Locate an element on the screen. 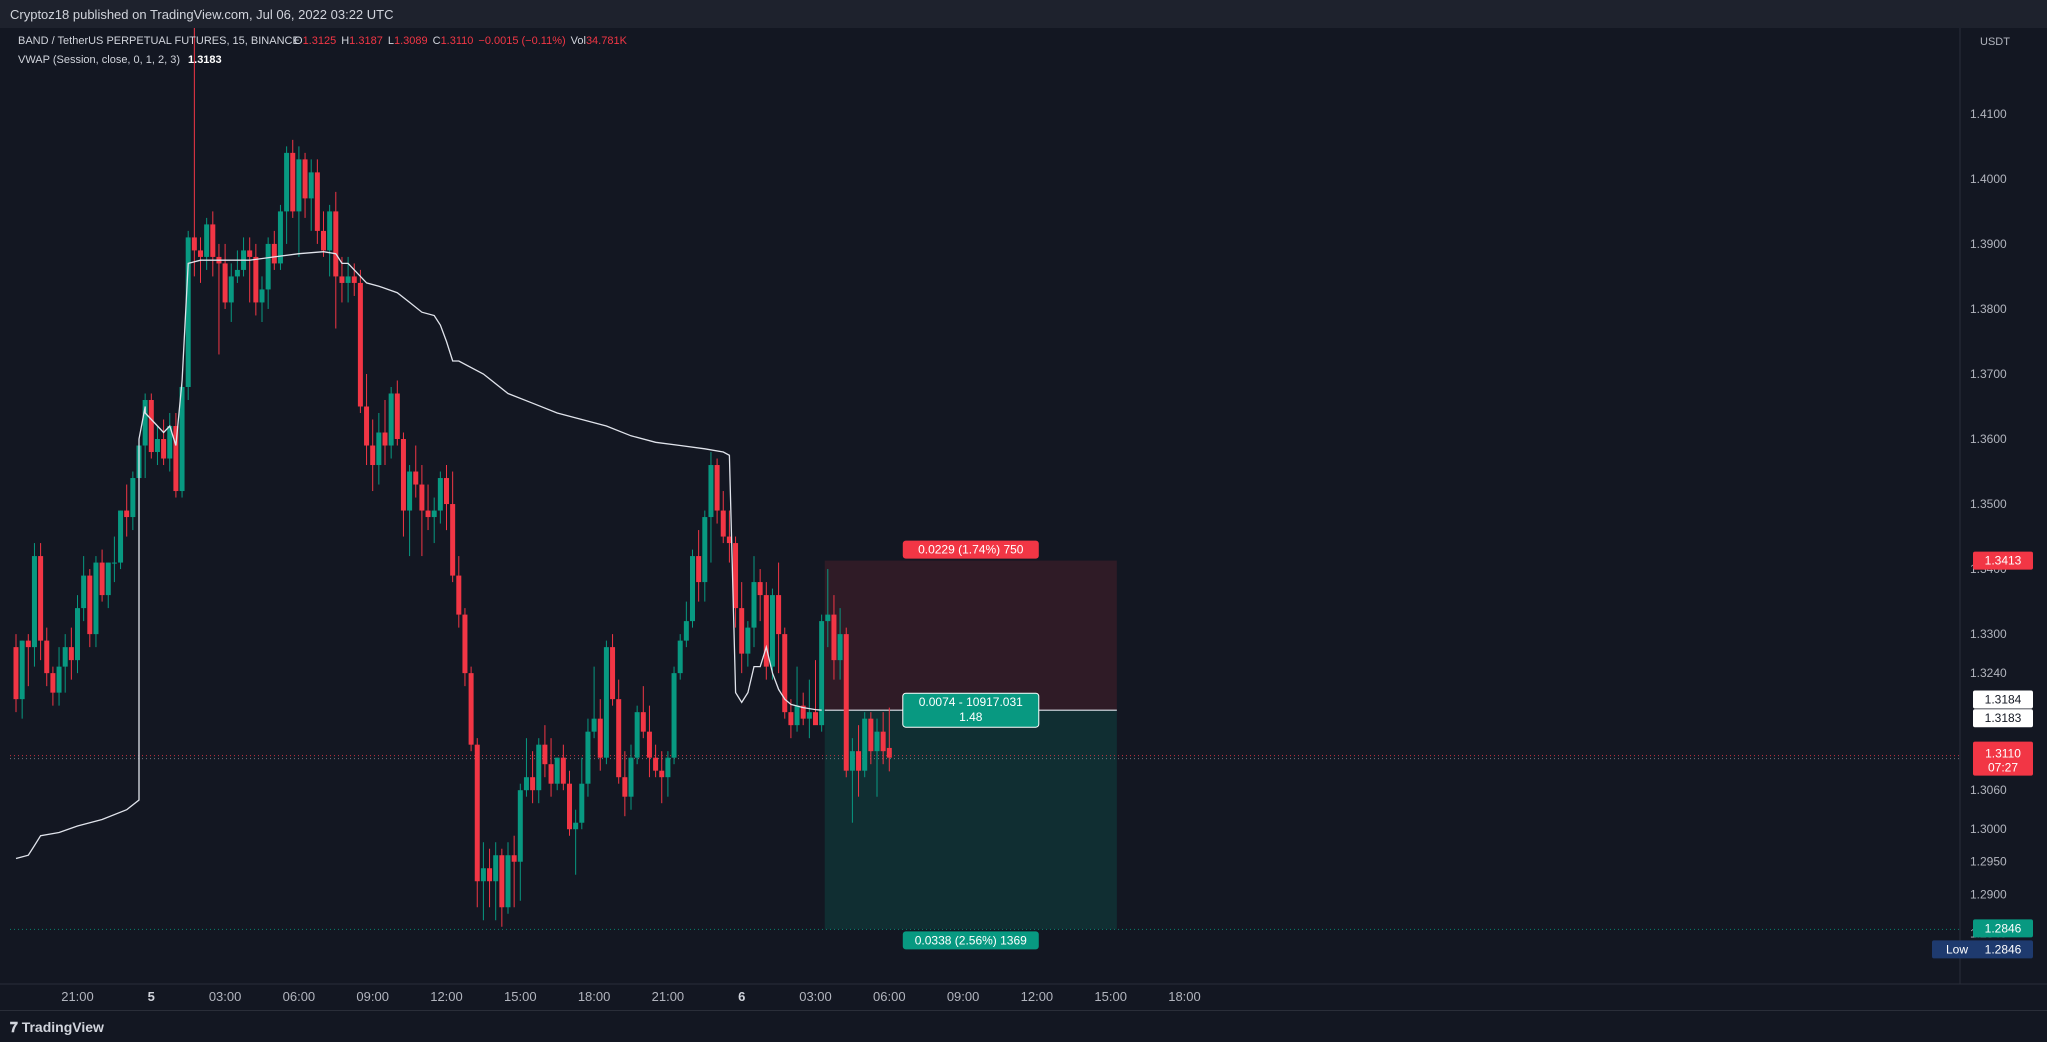 The width and height of the screenshot is (2047, 1042). y-tick: 1.3000 is located at coordinates (1988, 829).